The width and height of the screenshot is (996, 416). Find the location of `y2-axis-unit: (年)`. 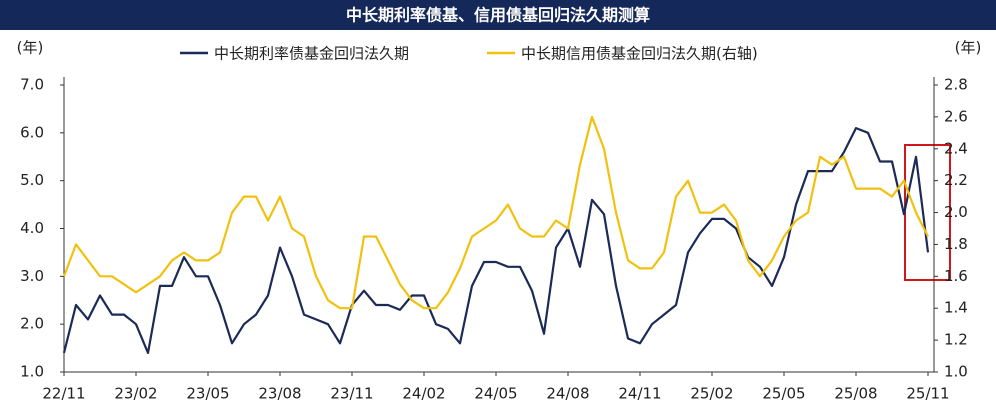

y2-axis-unit: (年) is located at coordinates (968, 48).